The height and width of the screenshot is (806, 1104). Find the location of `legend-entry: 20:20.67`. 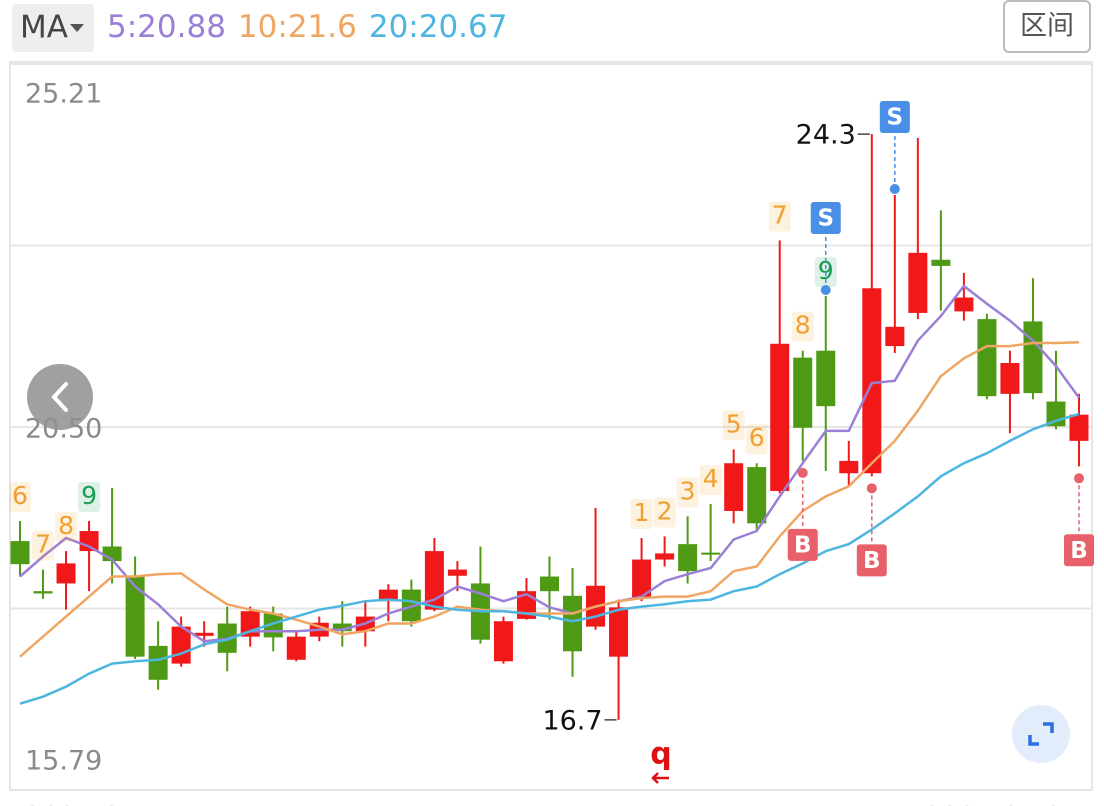

legend-entry: 20:20.67 is located at coordinates (438, 27).